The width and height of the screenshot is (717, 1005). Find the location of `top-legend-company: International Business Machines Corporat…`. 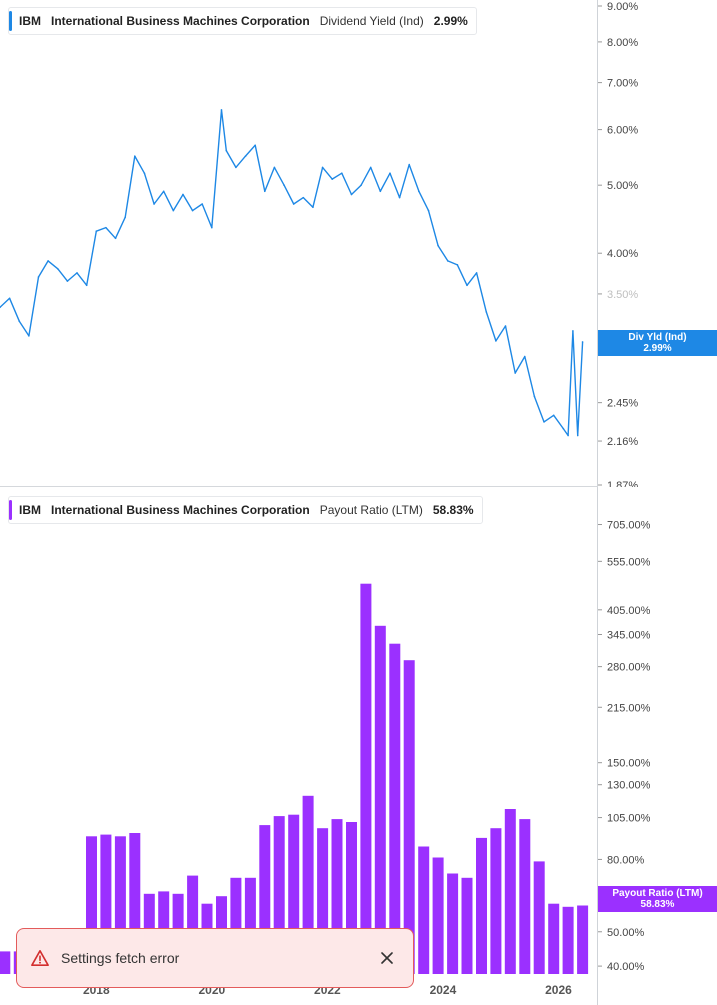

top-legend-company: International Business Machines Corporat… is located at coordinates (180, 21).